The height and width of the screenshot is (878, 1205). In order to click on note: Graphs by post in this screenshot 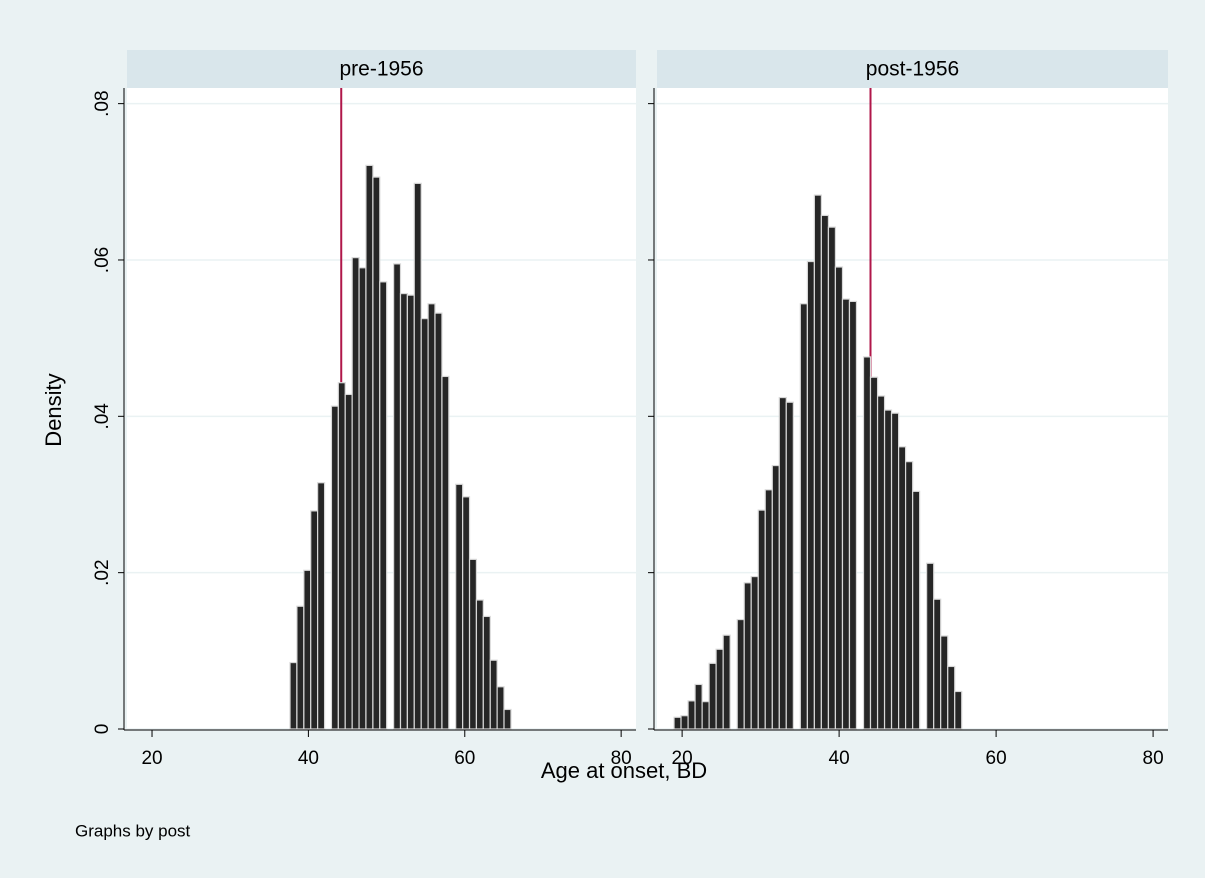, I will do `click(133, 830)`.